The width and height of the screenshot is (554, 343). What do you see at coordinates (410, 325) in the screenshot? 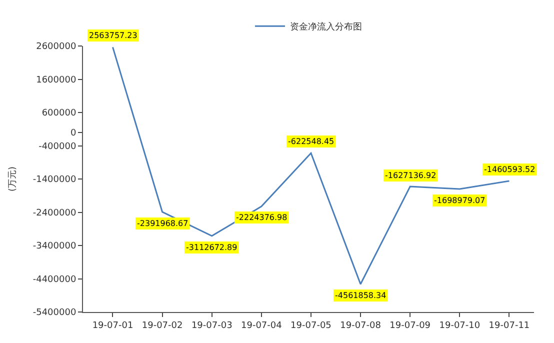
I see `x-tick-label: 19-07-09` at bounding box center [410, 325].